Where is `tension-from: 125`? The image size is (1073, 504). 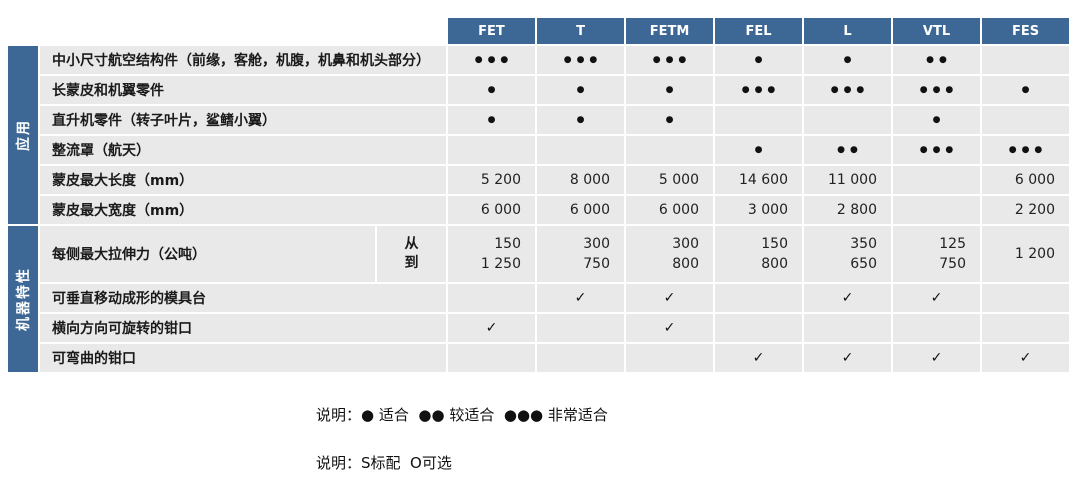
tension-from: 125 is located at coordinates (952, 243).